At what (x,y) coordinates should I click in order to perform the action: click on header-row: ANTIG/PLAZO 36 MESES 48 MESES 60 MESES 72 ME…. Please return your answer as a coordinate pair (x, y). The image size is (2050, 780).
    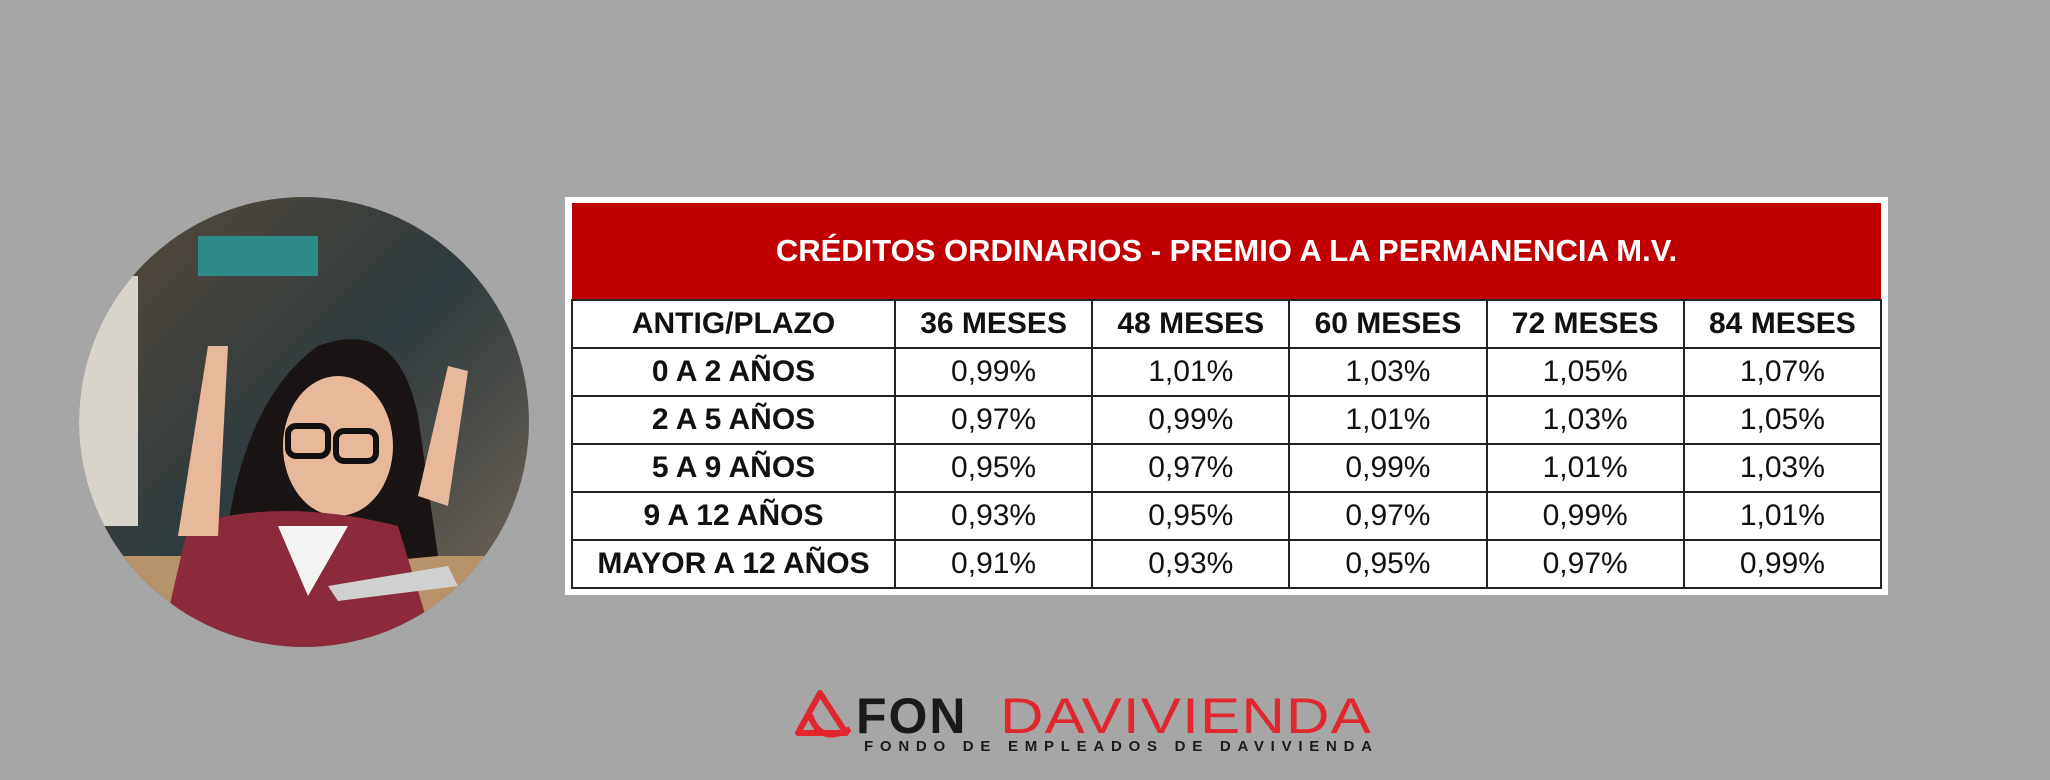
    Looking at the image, I should click on (1227, 324).